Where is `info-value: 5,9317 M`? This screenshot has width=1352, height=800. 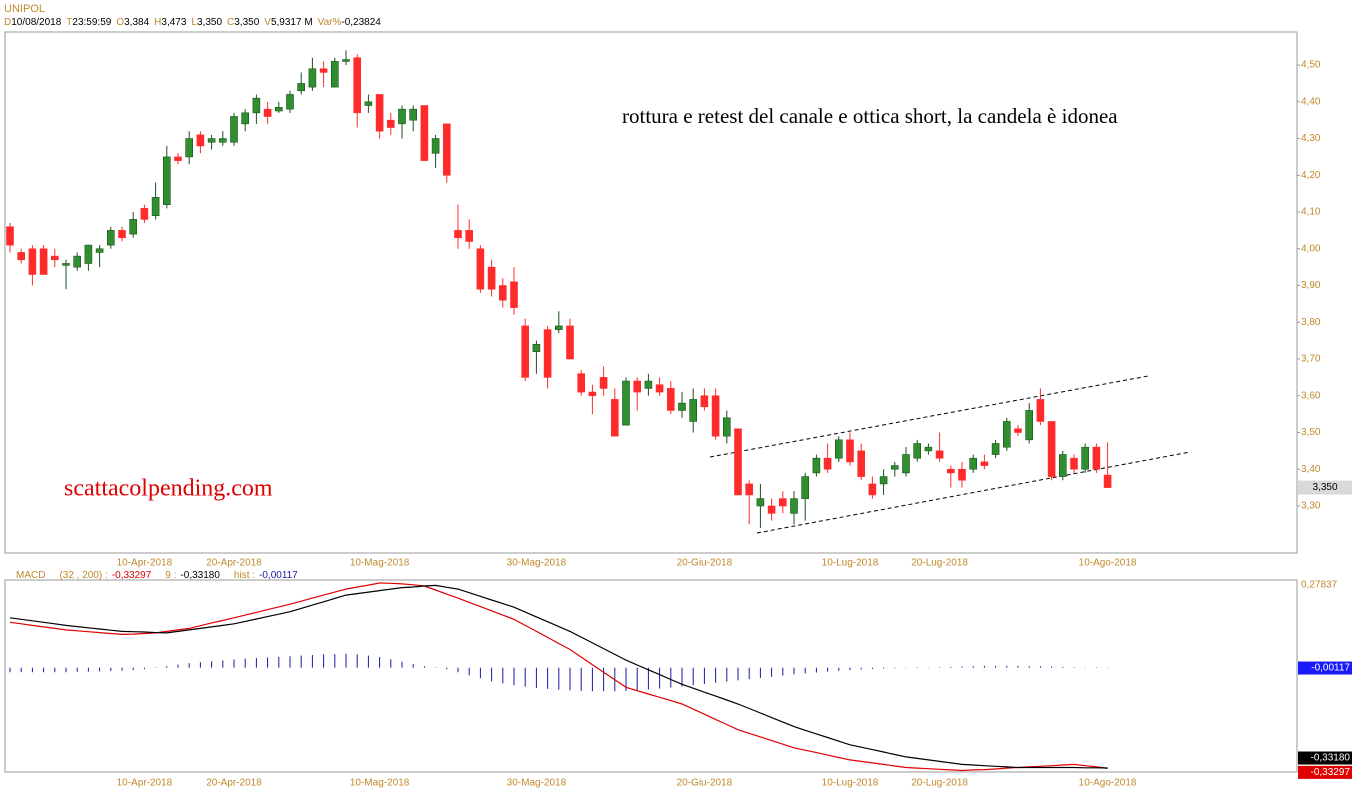 info-value: 5,9317 M is located at coordinates (292, 22).